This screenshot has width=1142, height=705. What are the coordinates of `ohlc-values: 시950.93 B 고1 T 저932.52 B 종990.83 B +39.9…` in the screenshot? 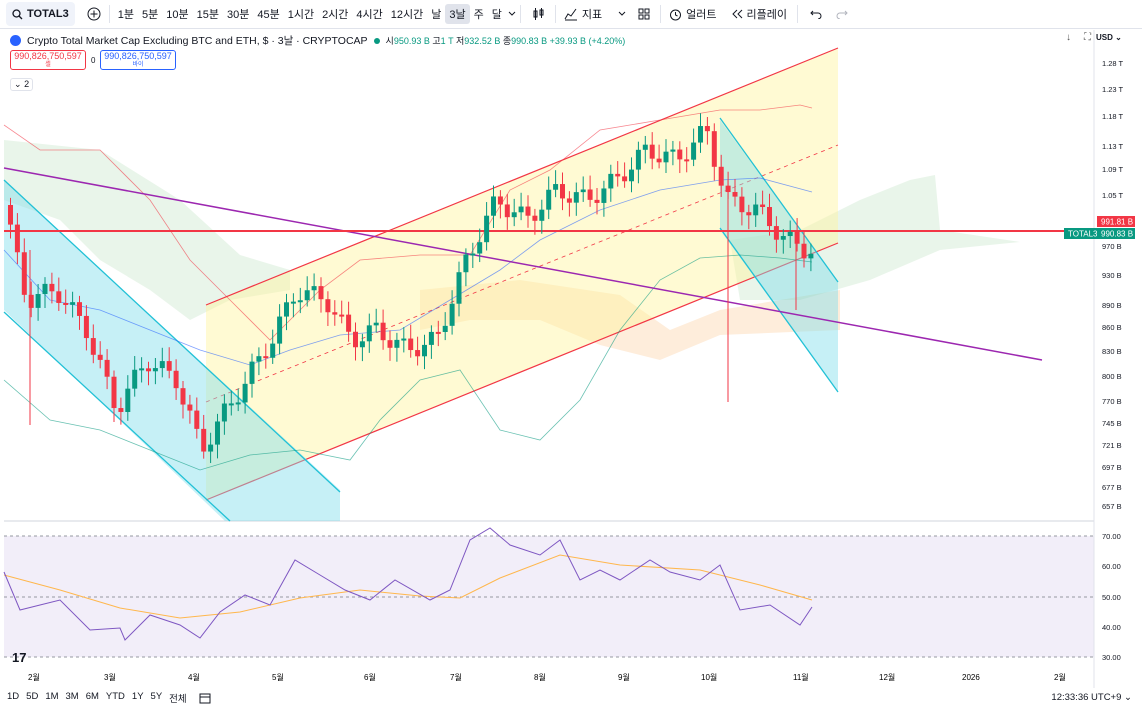 It's located at (505, 41).